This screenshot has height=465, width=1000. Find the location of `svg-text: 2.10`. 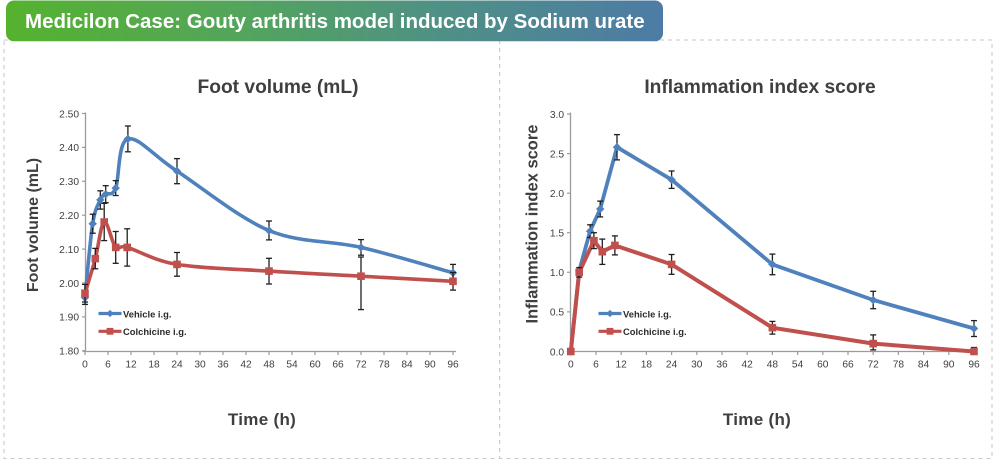

svg-text: 2.10 is located at coordinates (69, 250).